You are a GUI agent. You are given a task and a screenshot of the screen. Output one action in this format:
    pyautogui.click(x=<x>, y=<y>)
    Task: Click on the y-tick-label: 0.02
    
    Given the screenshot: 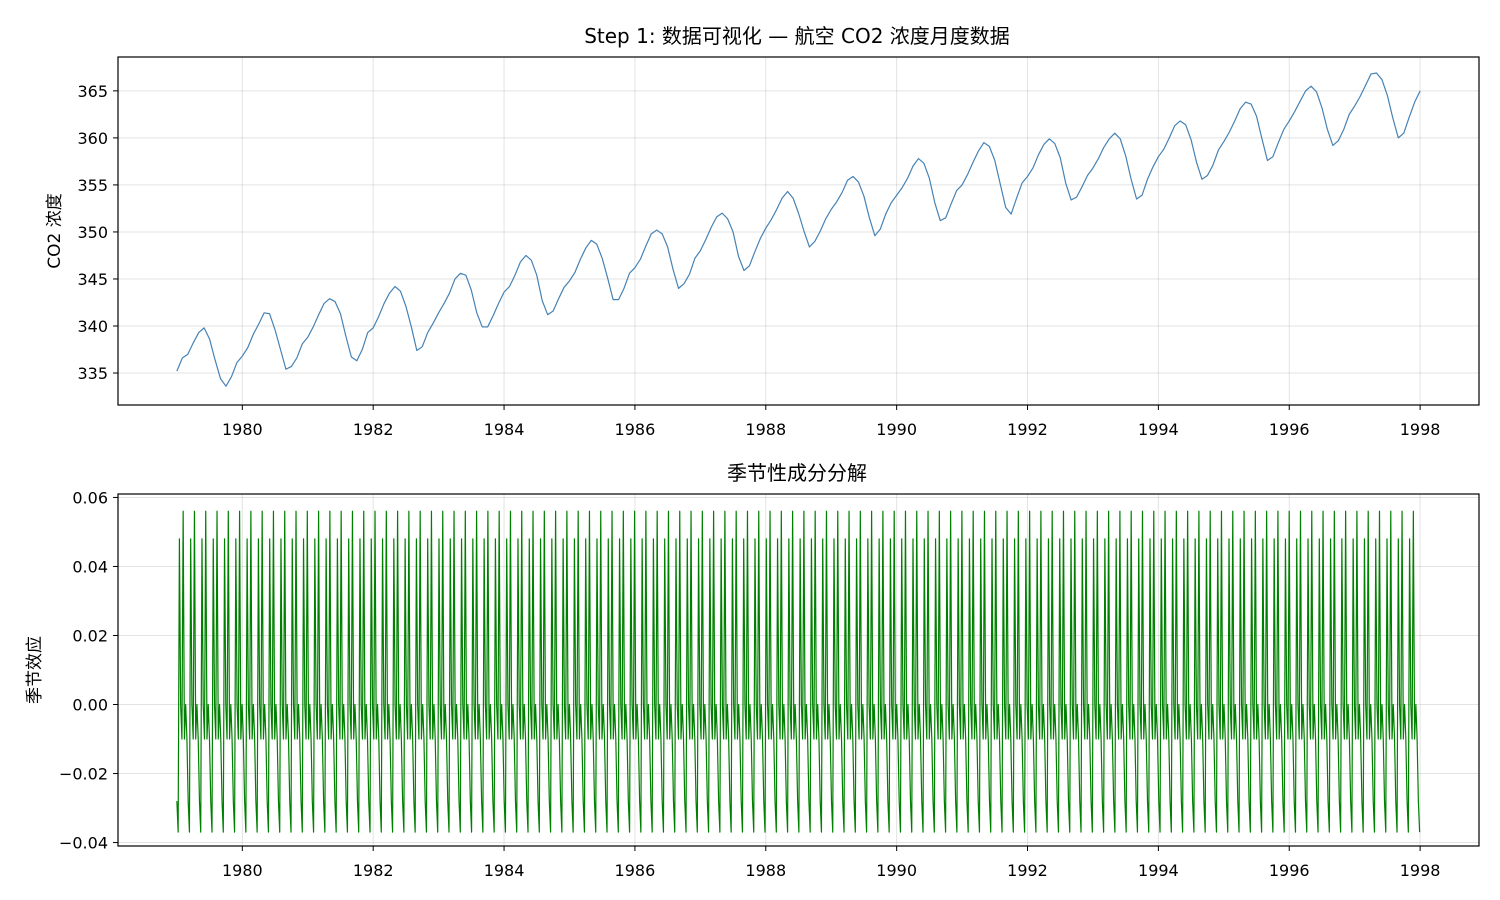 What is the action you would take?
    pyautogui.click(x=90, y=635)
    